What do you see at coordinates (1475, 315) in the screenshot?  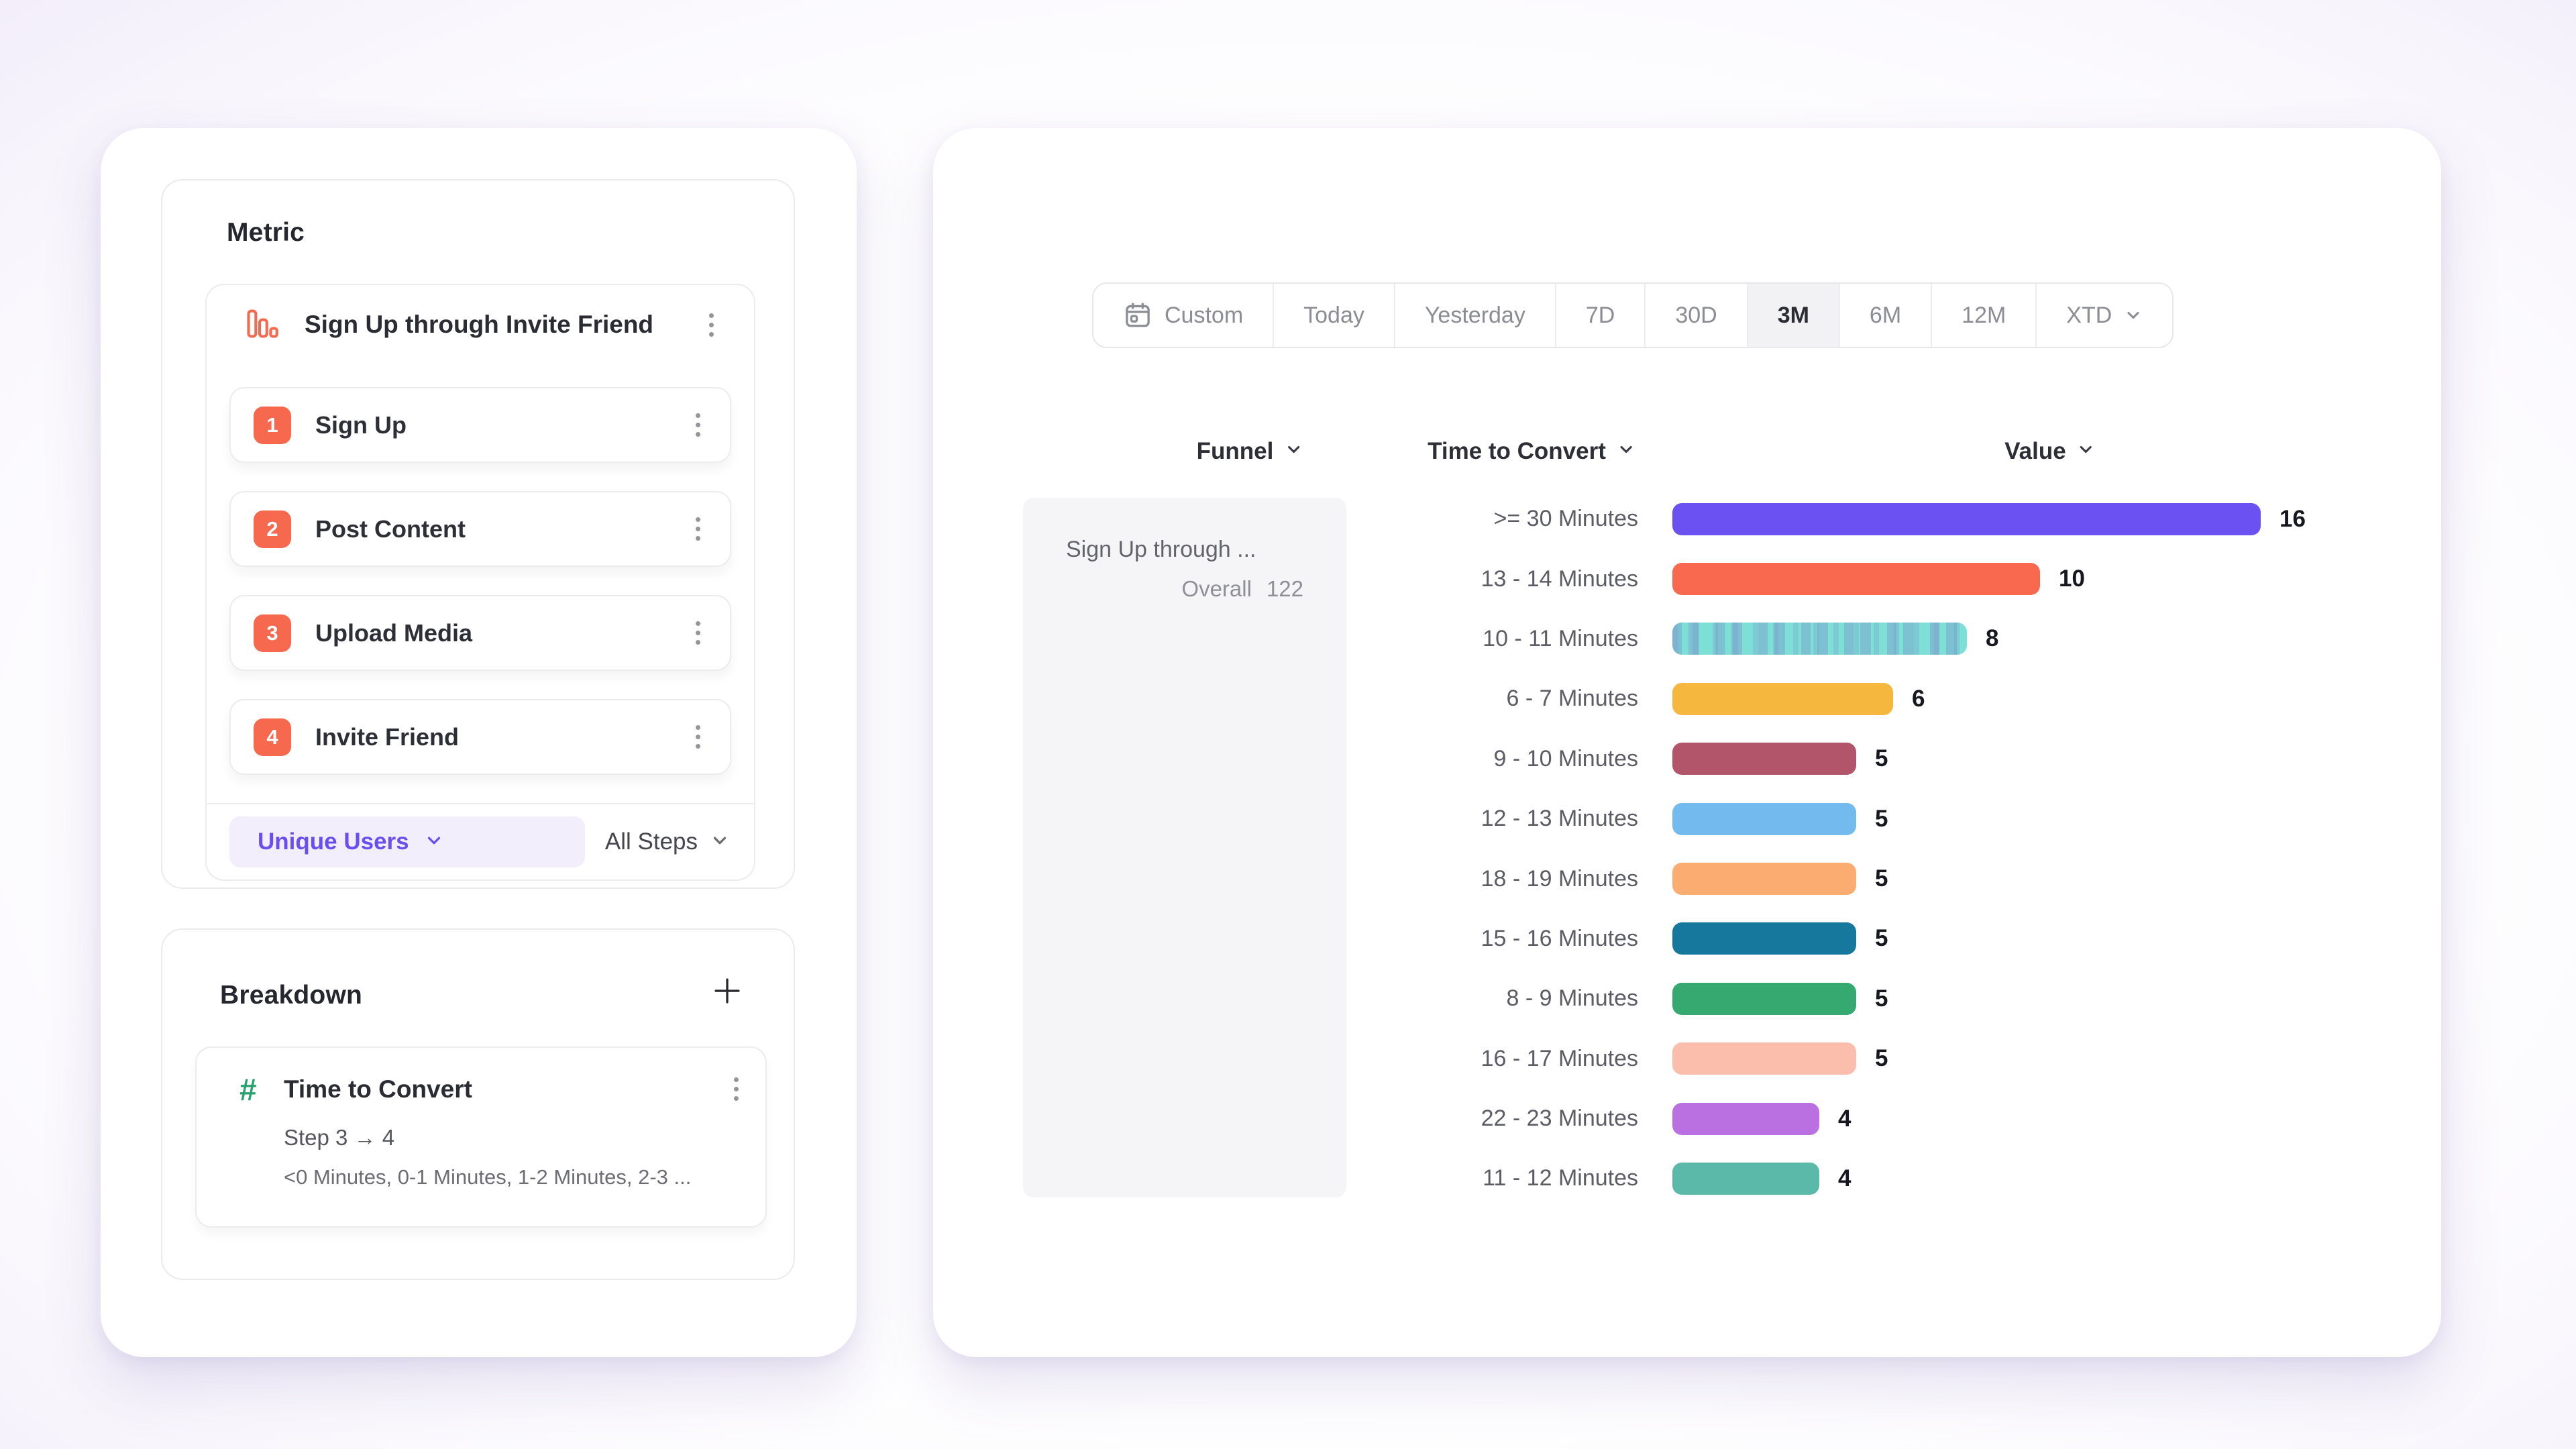 I see `range-option-yesterday: Yesterday` at bounding box center [1475, 315].